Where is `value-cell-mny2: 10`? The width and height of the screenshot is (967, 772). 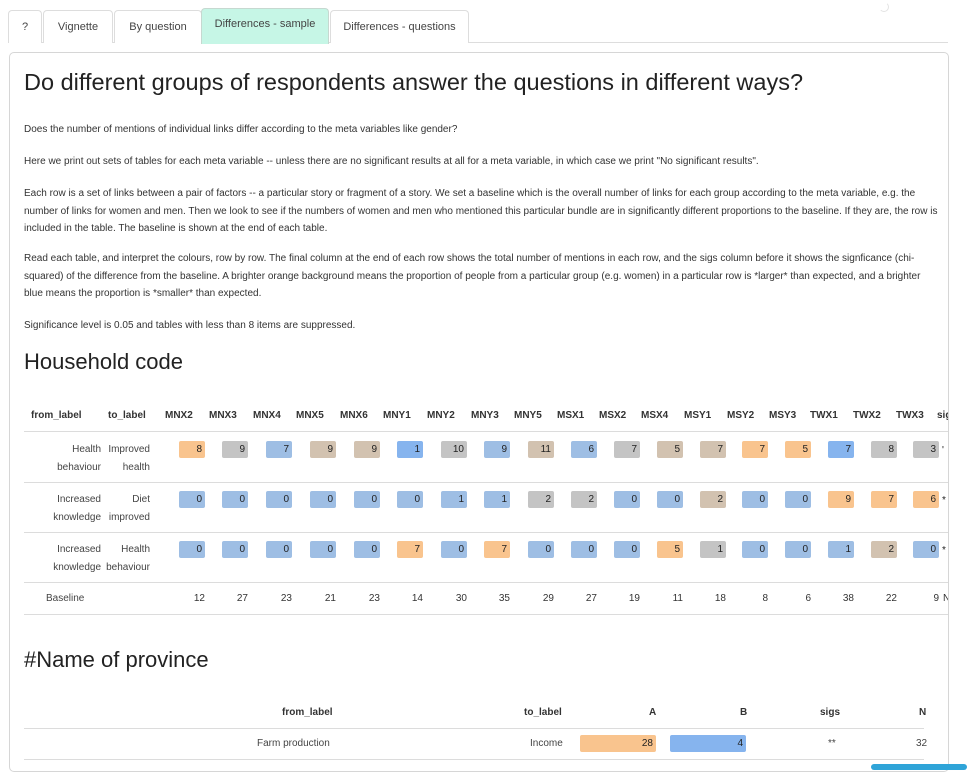 value-cell-mny2: 10 is located at coordinates (454, 449).